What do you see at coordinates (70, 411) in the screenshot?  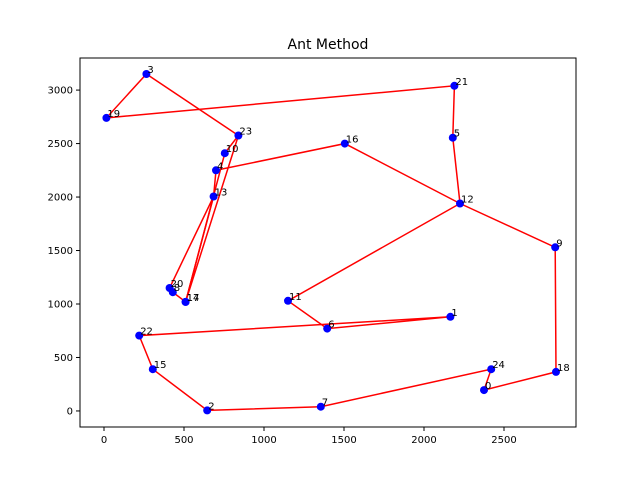 I see `y-tick-label: 0` at bounding box center [70, 411].